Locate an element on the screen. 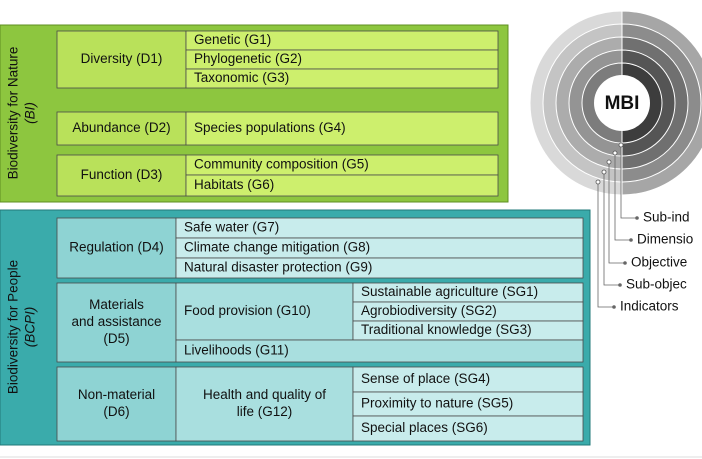 Image resolution: width=702 pixels, height=459 pixels. sub-objective-label: Sense of place (SG4) is located at coordinates (425, 378).